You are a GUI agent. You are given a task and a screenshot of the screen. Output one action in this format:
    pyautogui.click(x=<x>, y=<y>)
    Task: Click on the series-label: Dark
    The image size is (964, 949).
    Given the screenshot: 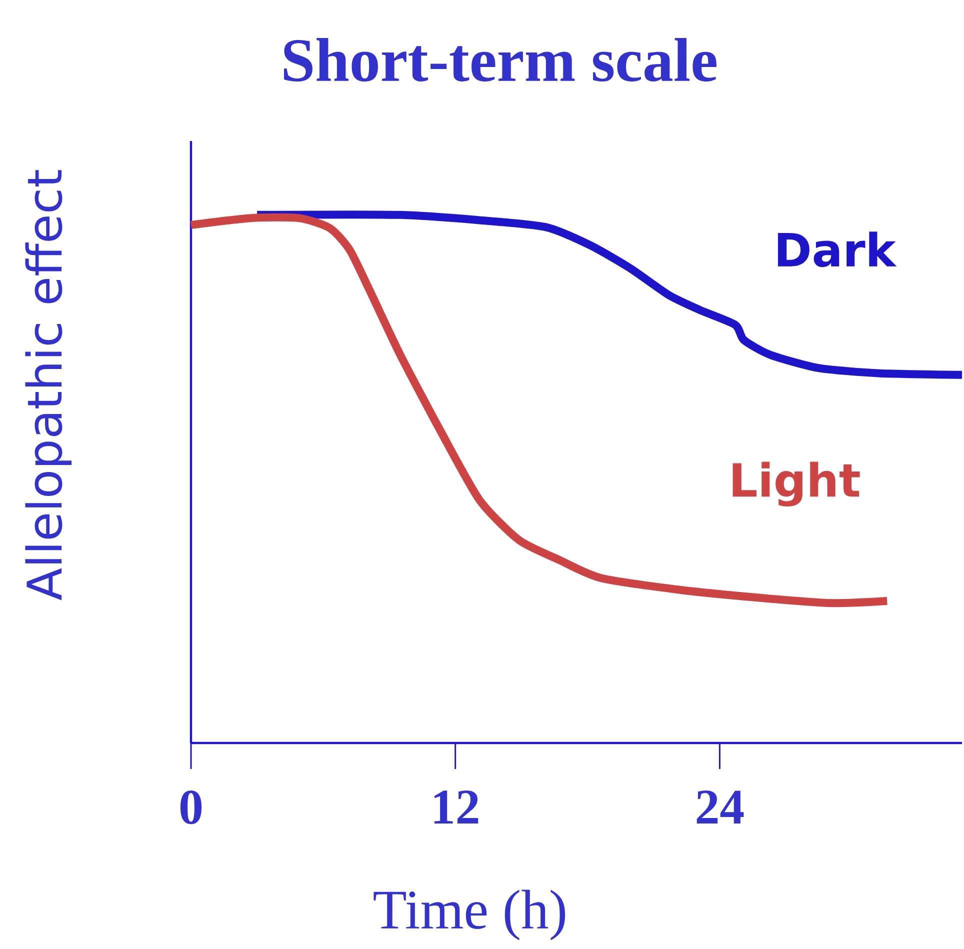 What is the action you would take?
    pyautogui.click(x=837, y=250)
    